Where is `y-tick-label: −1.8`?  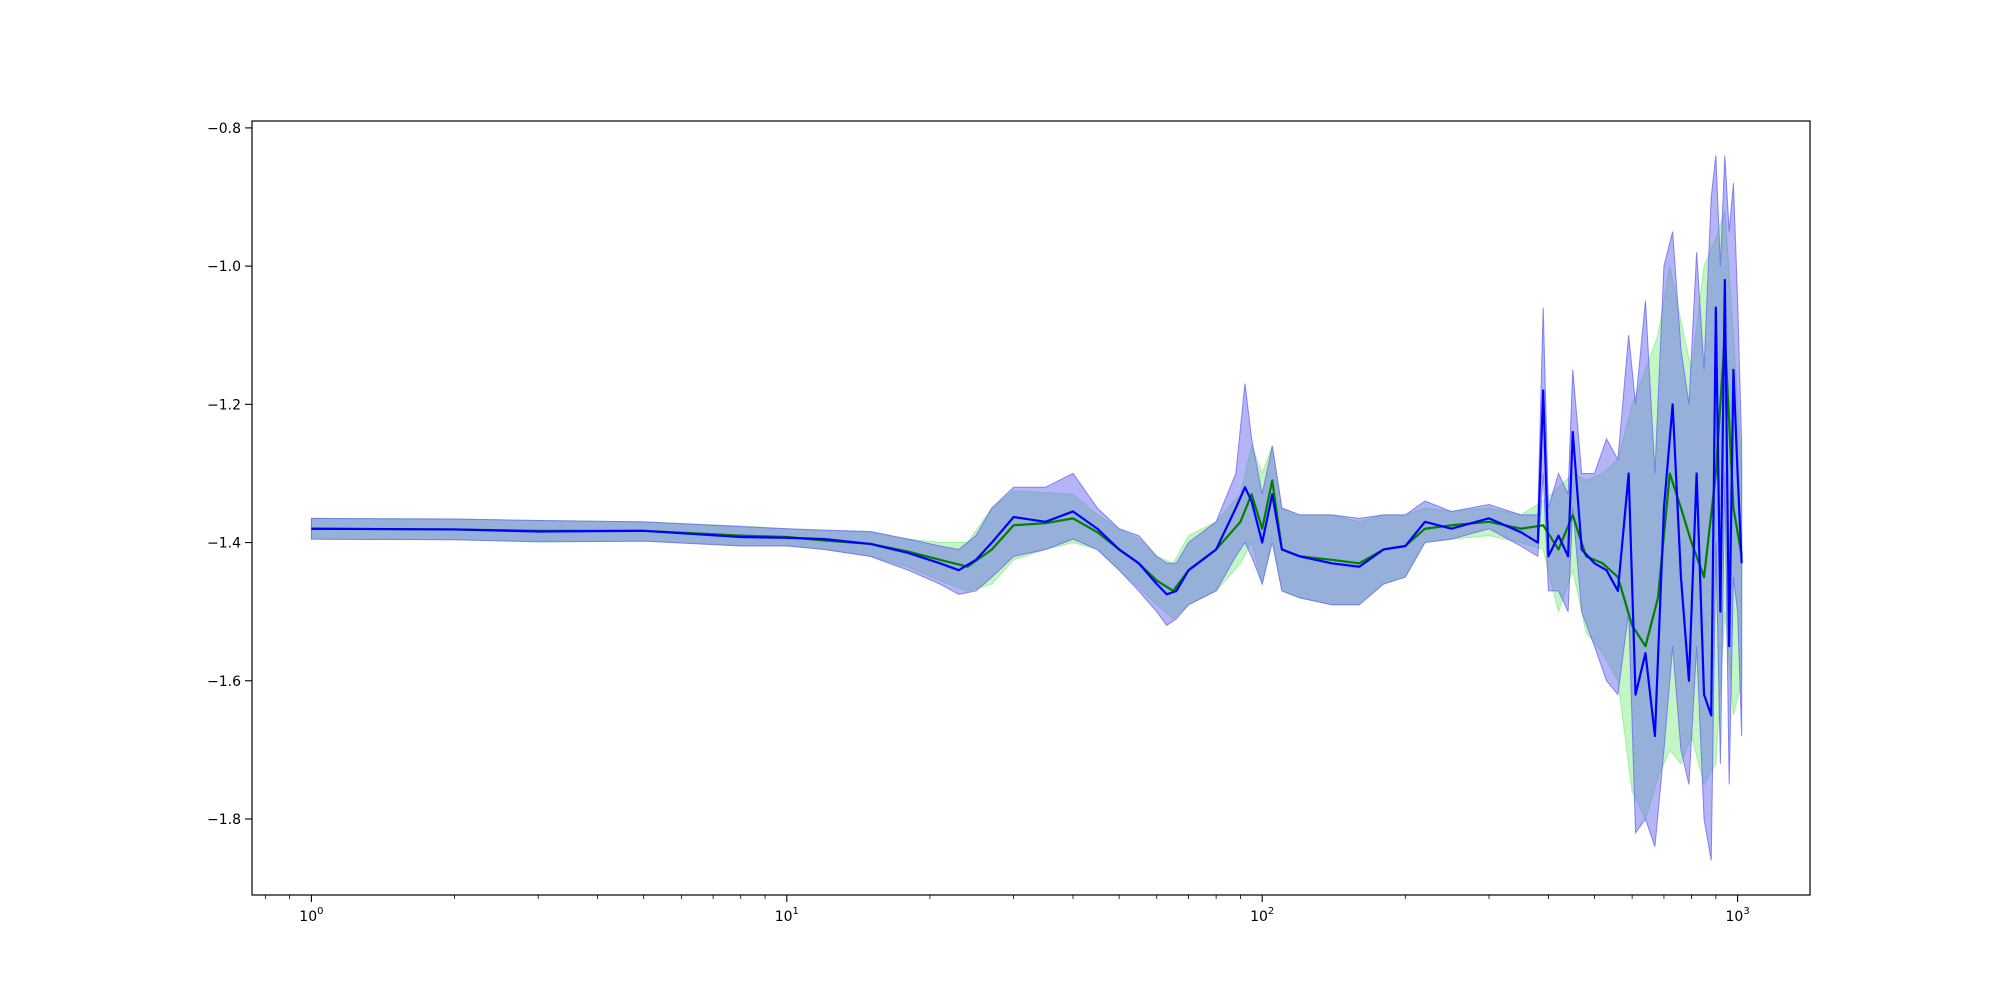
y-tick-label: −1.8 is located at coordinates (224, 820).